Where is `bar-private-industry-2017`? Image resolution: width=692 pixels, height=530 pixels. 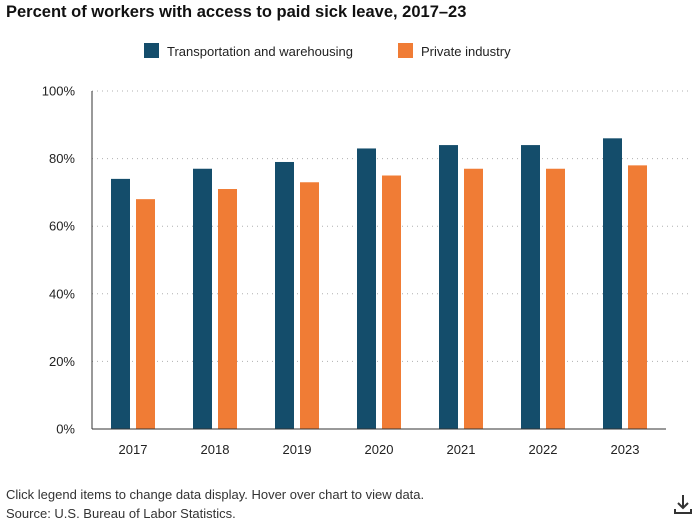
bar-private-industry-2017 is located at coordinates (145, 314).